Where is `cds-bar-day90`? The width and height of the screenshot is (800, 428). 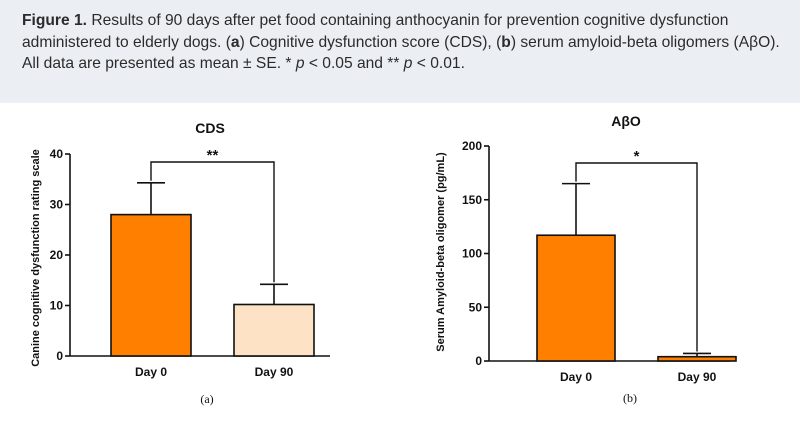 cds-bar-day90 is located at coordinates (274, 330).